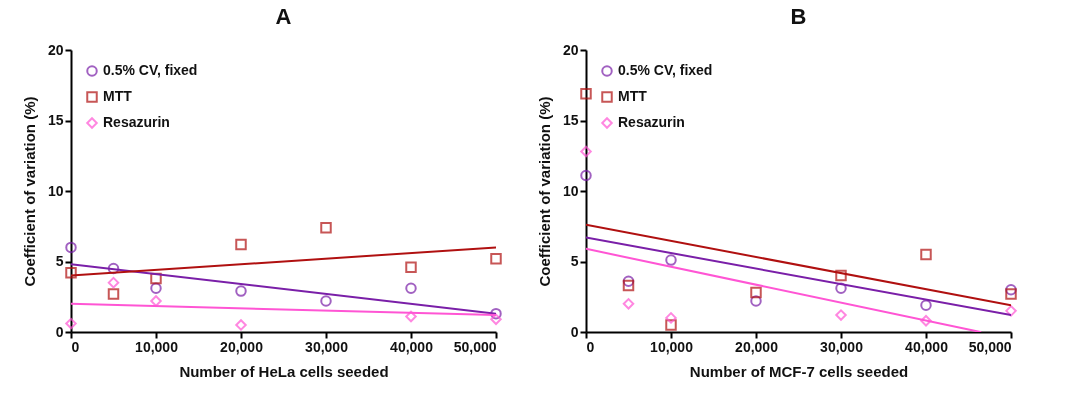 This screenshot has width=1070, height=406. What do you see at coordinates (799, 371) in the screenshot?
I see `x-axis-title: Number of MCF-7 cells seeded` at bounding box center [799, 371].